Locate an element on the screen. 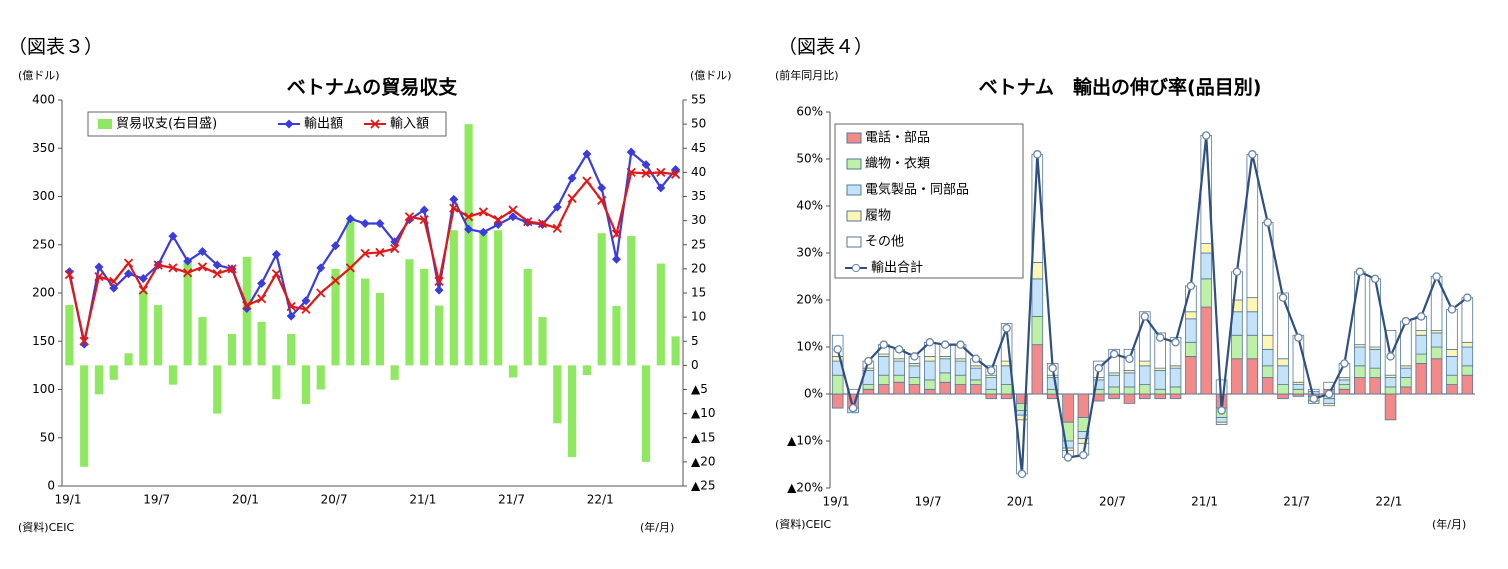 Image resolution: width=1508 pixels, height=569 pixels. figure-label: （図表３） is located at coordinates (55, 47).